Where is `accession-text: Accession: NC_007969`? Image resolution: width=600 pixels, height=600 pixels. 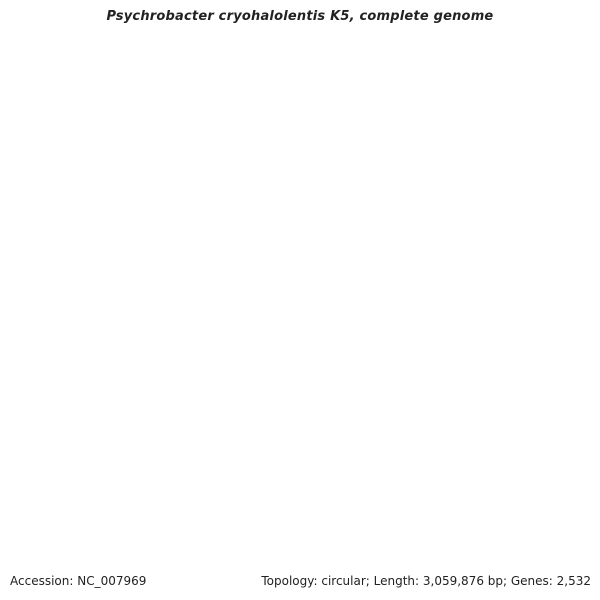 accession-text: Accession: NC_007969 is located at coordinates (78, 581).